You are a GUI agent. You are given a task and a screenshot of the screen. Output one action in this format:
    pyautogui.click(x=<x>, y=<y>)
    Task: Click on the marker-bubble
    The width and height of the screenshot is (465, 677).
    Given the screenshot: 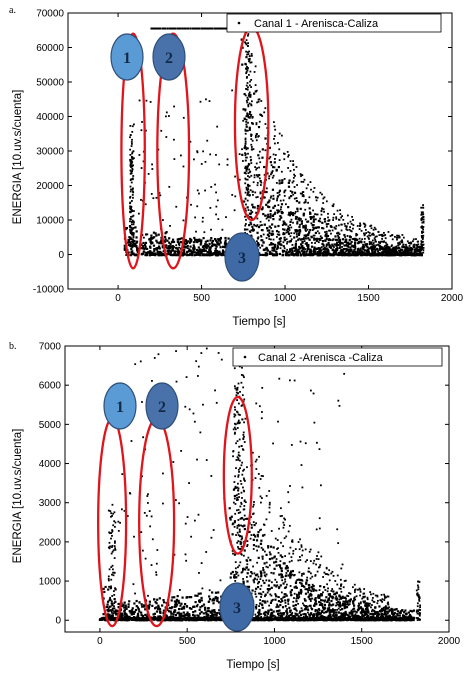 What is the action you would take?
    pyautogui.click(x=127, y=57)
    